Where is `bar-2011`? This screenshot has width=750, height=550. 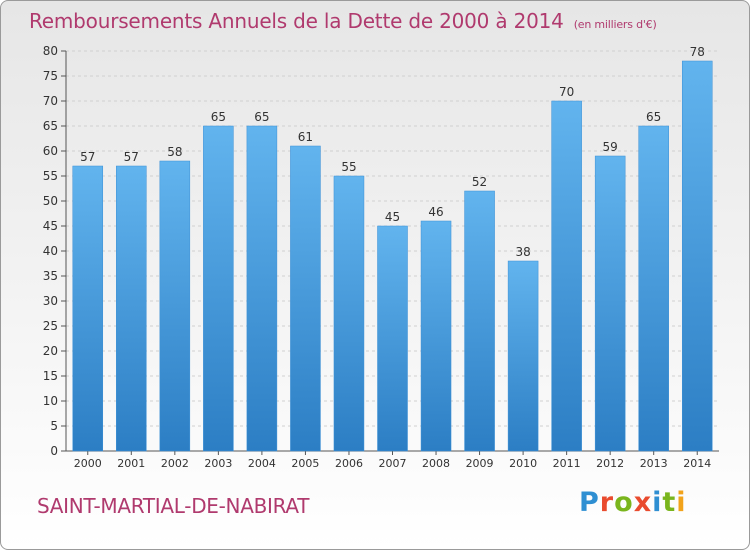 bar-2011 is located at coordinates (566, 276).